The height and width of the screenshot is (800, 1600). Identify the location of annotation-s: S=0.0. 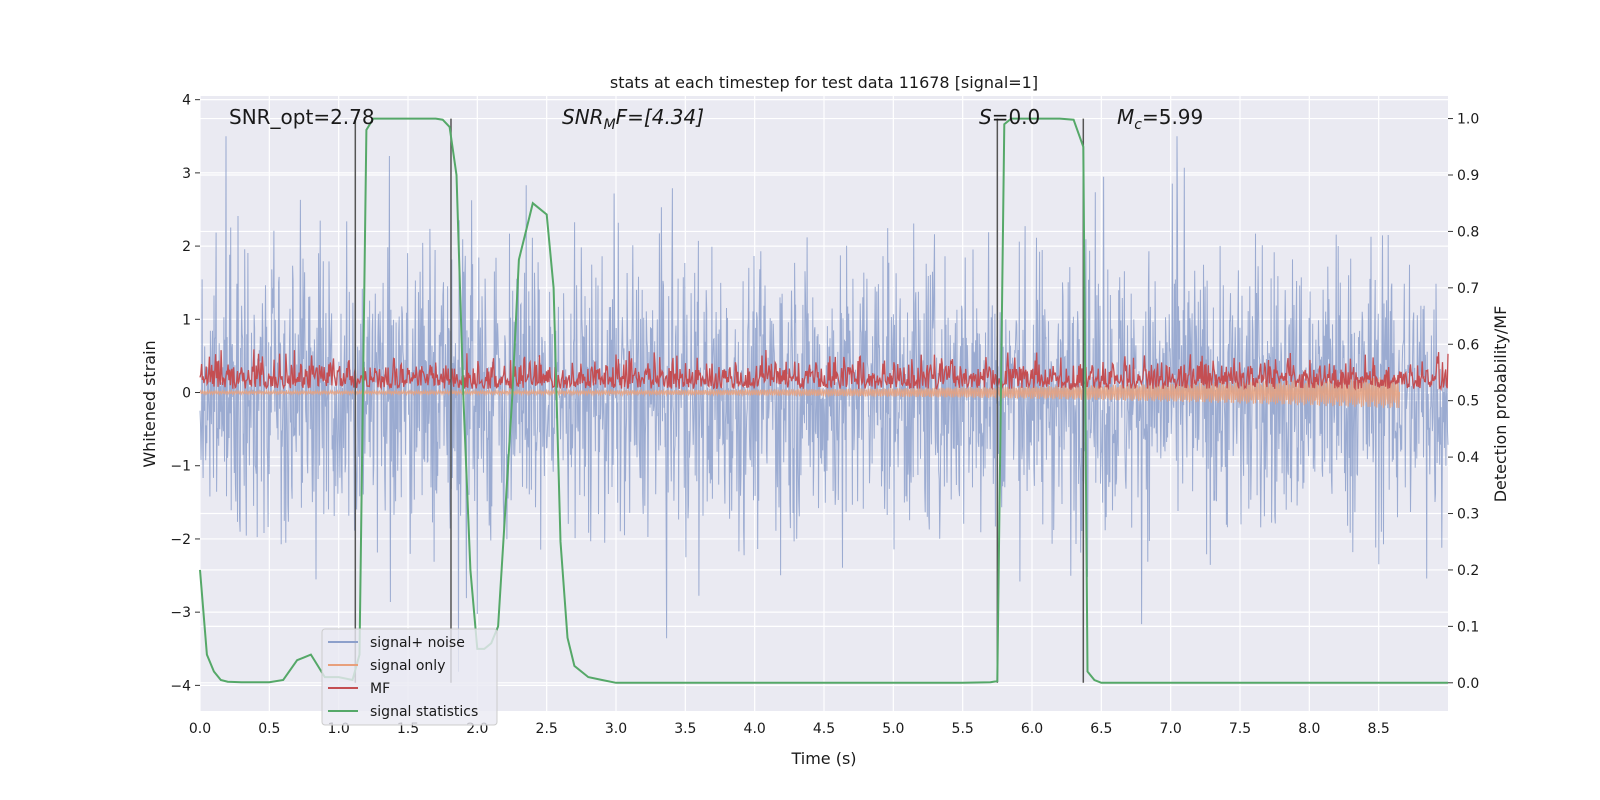
(1009, 117).